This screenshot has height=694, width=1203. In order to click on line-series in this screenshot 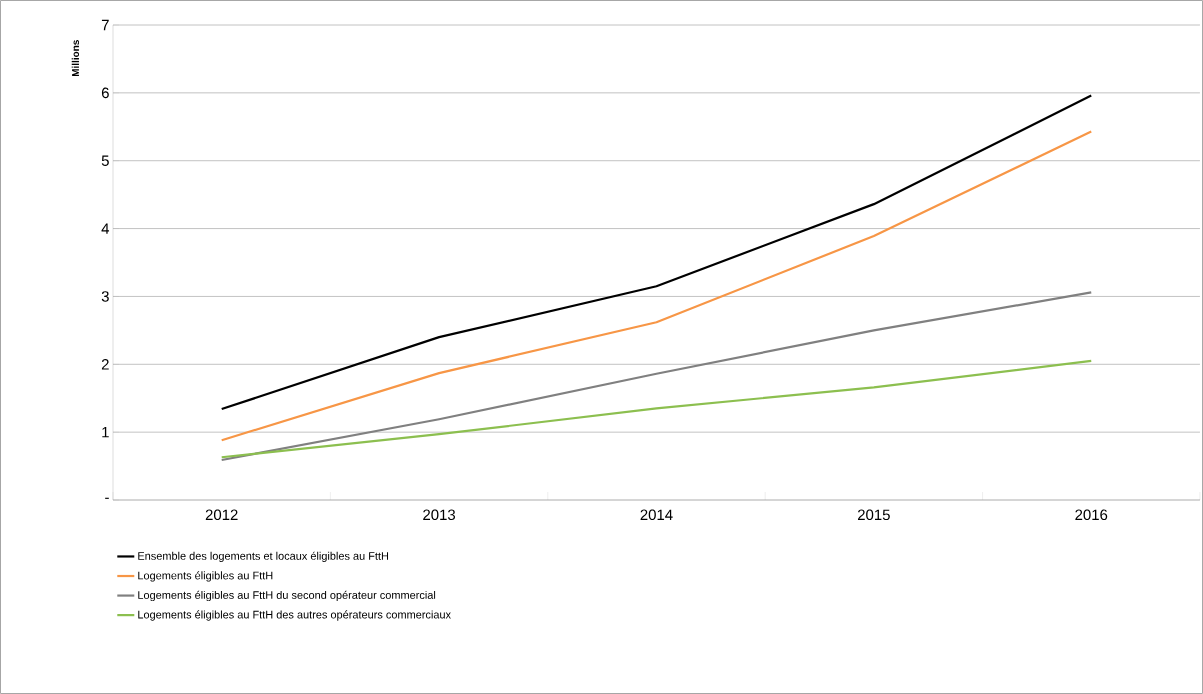, I will do `click(656, 409)`.